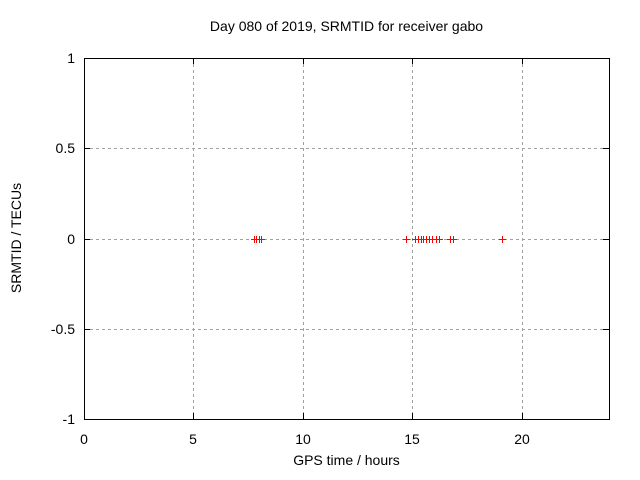 This screenshot has height=480, width=640. Describe the element at coordinates (66, 148) in the screenshot. I see `y-tick-label: 0.5` at that location.